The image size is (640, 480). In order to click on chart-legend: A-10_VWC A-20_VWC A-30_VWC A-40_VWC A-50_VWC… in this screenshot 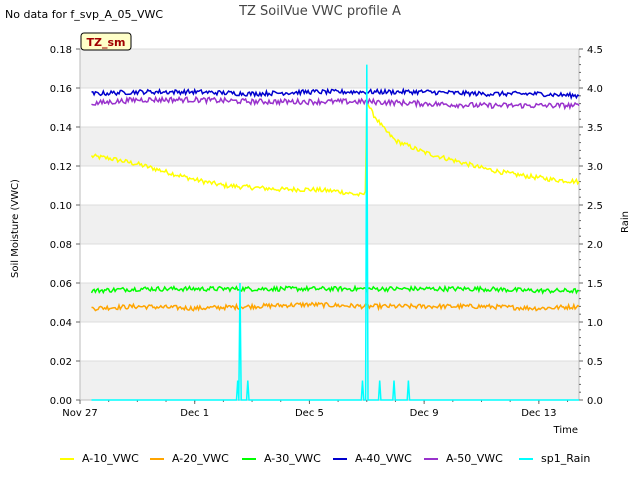, I will do `click(320, 461)`.